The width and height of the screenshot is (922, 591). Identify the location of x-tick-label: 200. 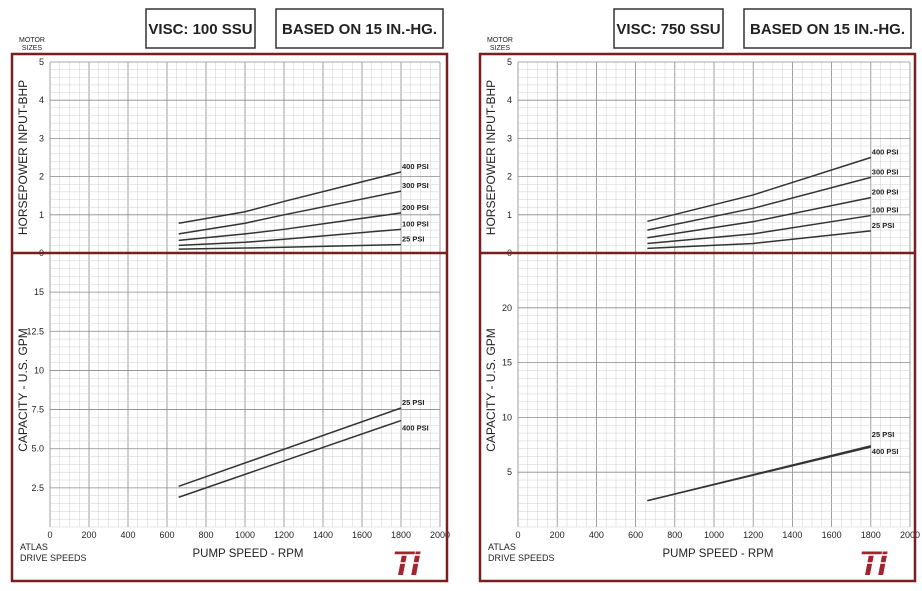
(557, 535).